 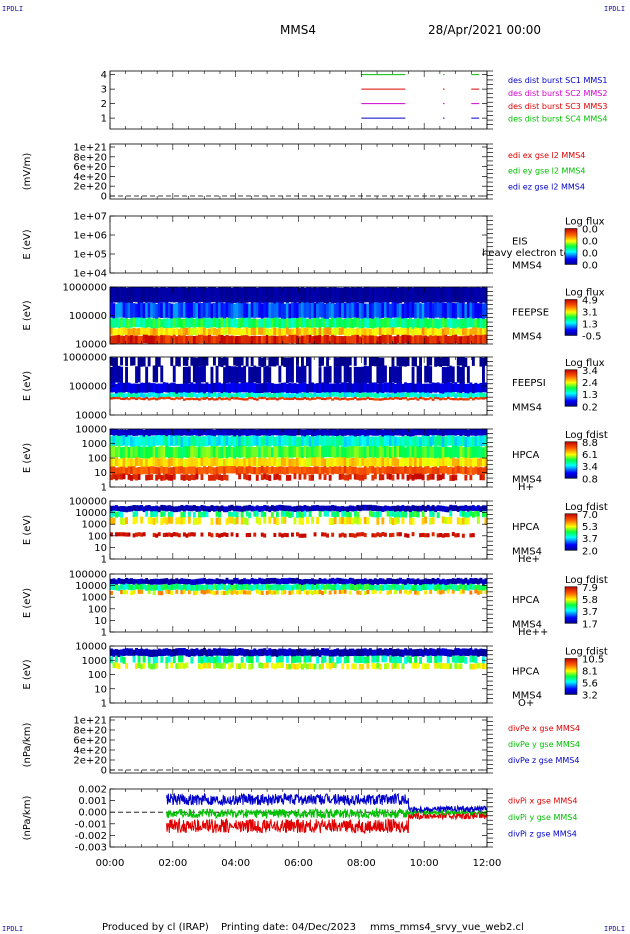 I want to click on y-tick-label: 0.000, so click(x=92, y=813).